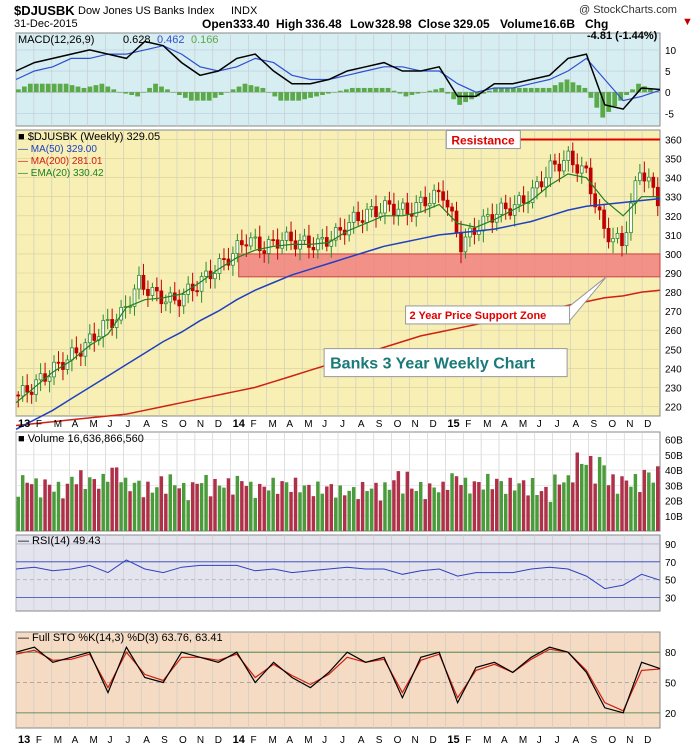 The image size is (700, 748). What do you see at coordinates (673, 255) in the screenshot?
I see `price-tick-label: 300` at bounding box center [673, 255].